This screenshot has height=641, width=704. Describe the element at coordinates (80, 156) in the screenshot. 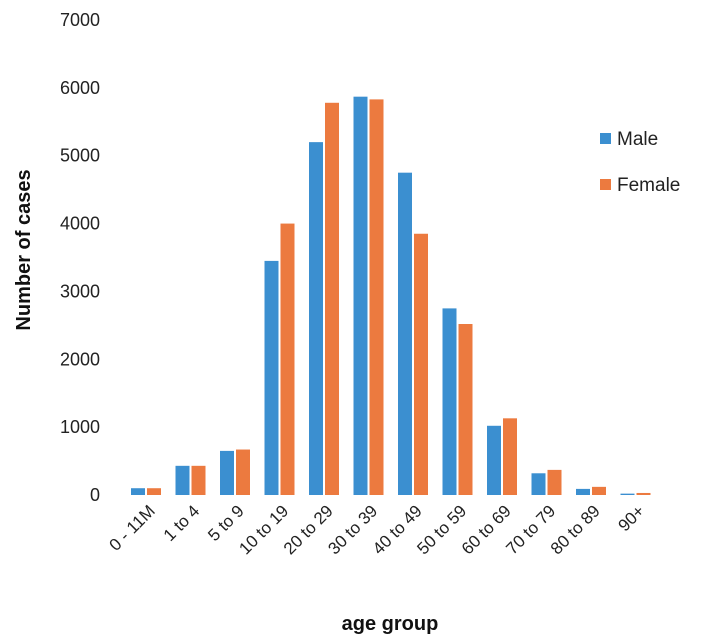

I see `y-tick-label: 5000` at that location.